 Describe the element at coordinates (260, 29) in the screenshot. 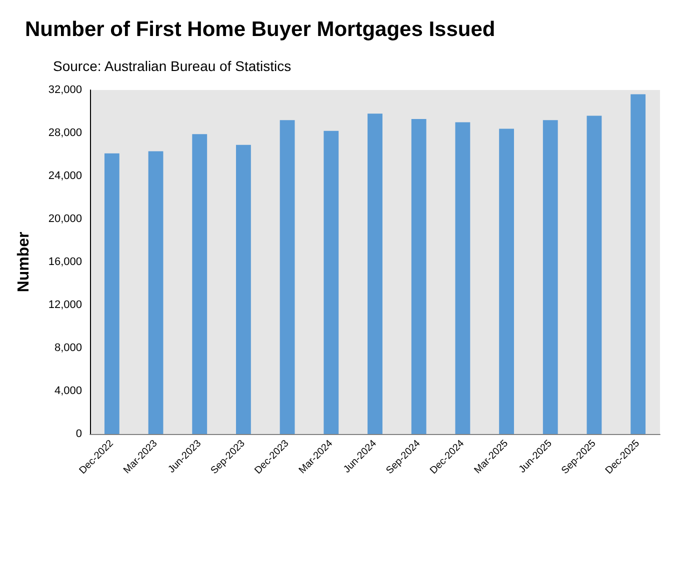

I see `chart-title: Number of First Home Buyer Mortgages Issued` at that location.